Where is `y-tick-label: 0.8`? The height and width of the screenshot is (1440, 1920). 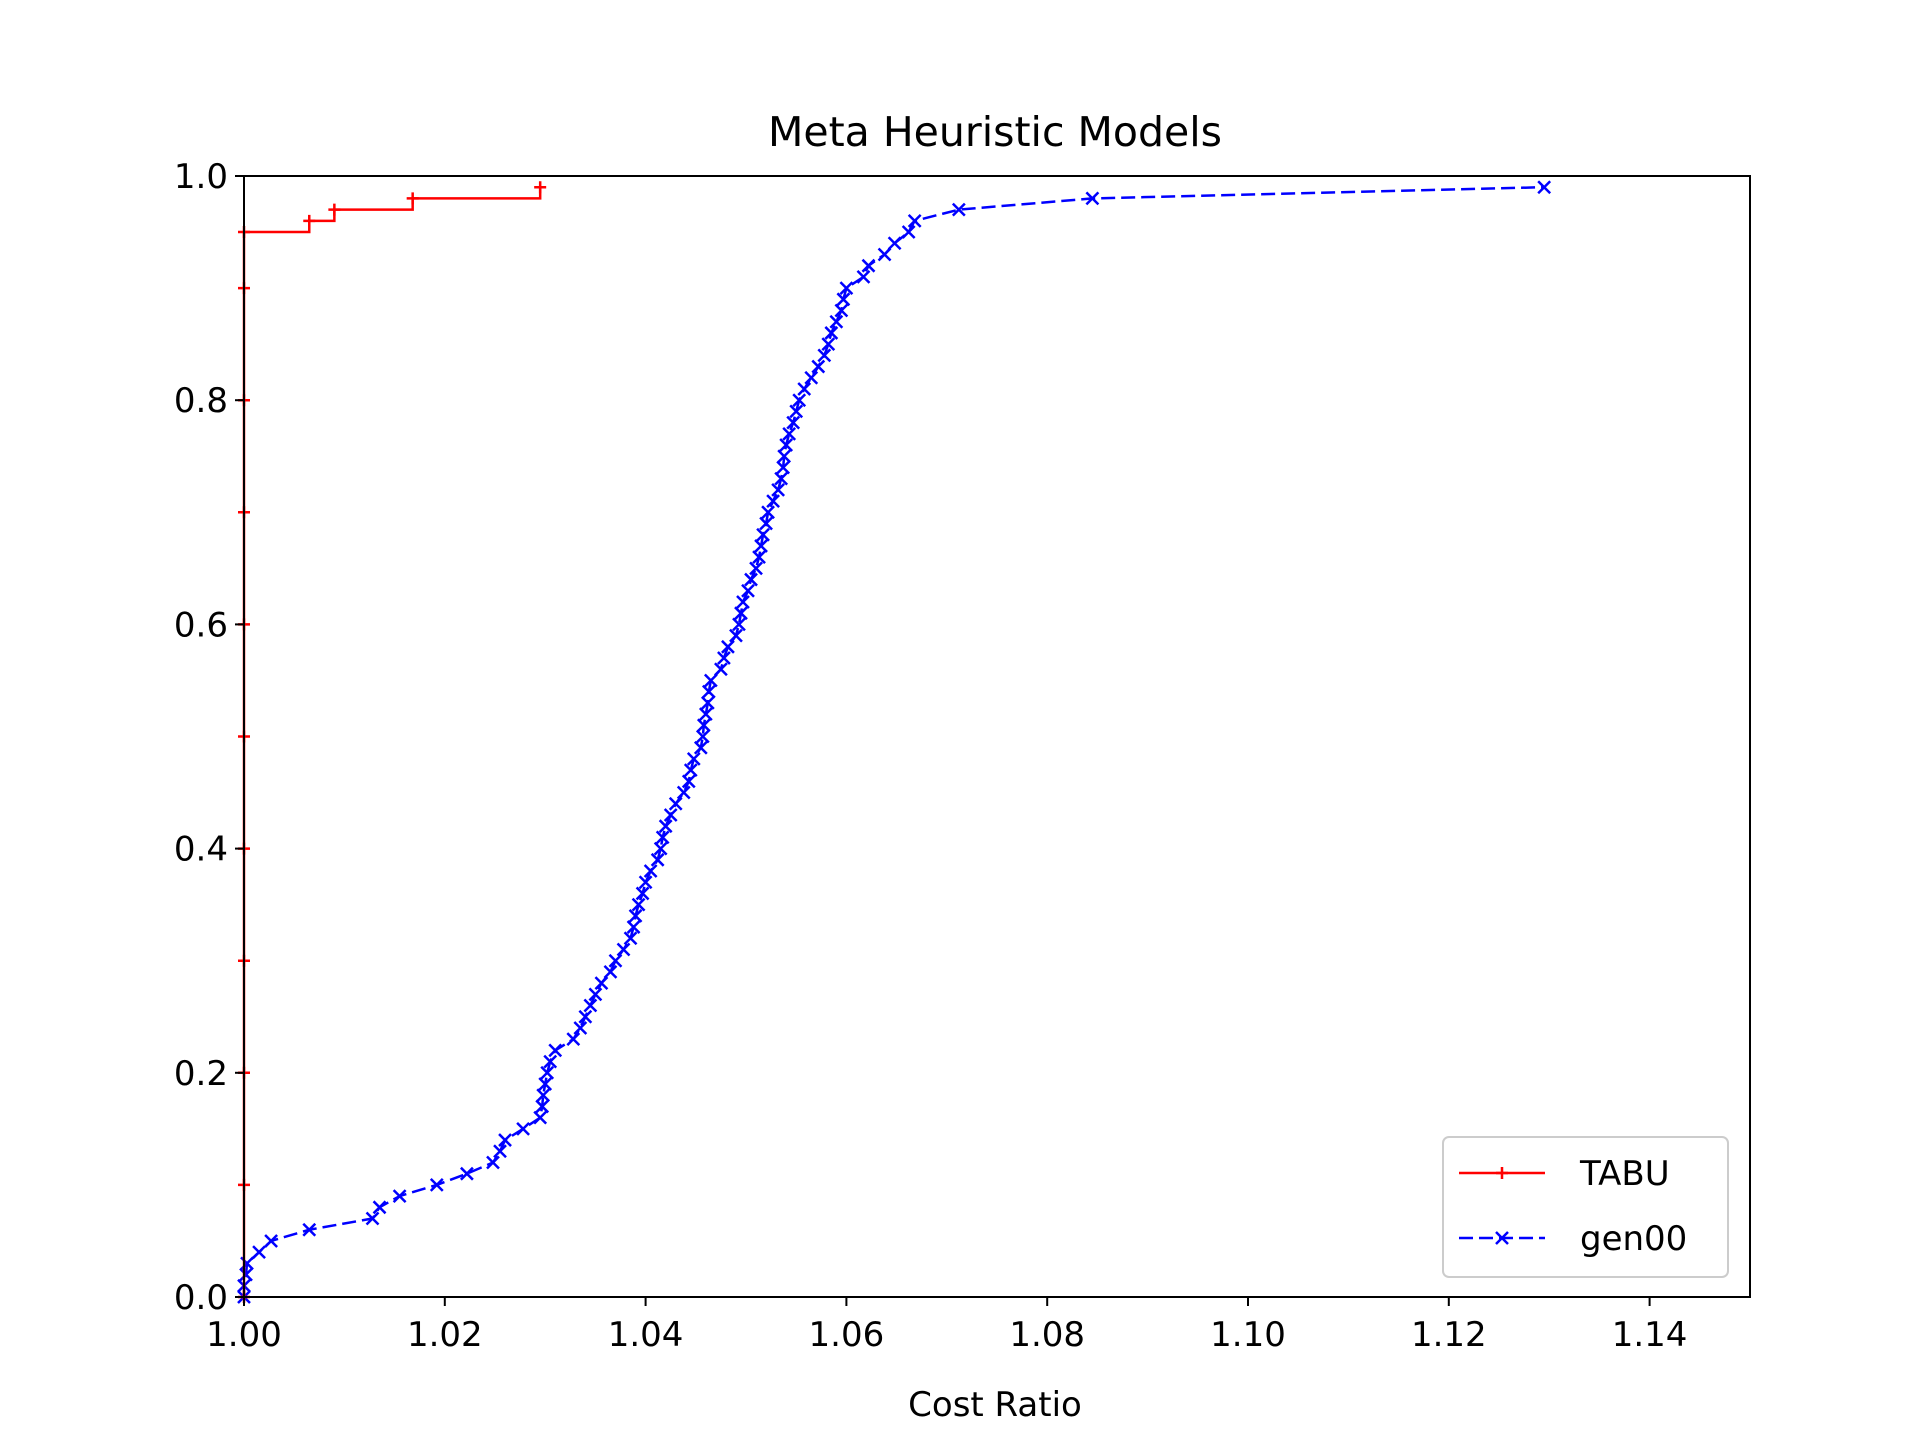
y-tick-label: 0.8 is located at coordinates (201, 401).